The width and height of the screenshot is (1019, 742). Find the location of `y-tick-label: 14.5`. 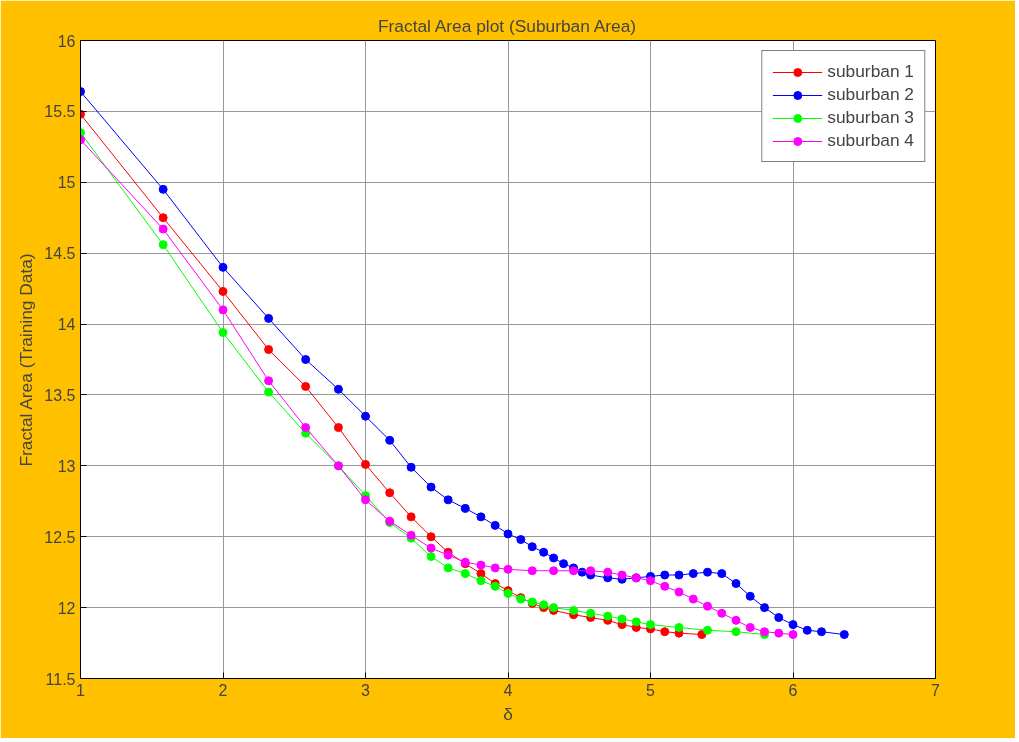

y-tick-label: 14.5 is located at coordinates (60, 254).